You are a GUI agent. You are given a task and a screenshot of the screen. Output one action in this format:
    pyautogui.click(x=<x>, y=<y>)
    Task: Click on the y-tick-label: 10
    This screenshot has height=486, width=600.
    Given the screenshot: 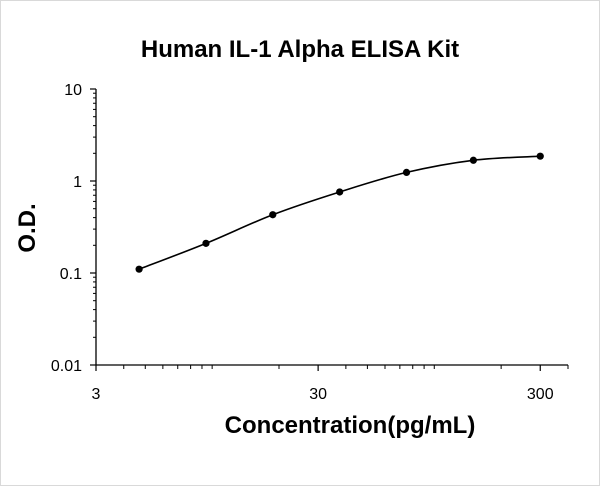 What is the action you would take?
    pyautogui.click(x=73, y=90)
    